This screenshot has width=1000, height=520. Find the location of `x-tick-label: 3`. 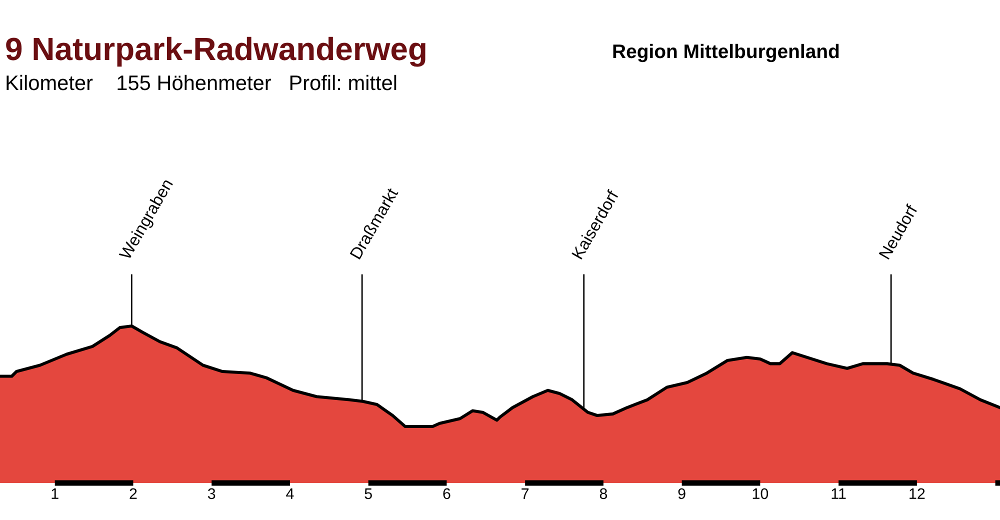

x-tick-label: 3 is located at coordinates (212, 494).